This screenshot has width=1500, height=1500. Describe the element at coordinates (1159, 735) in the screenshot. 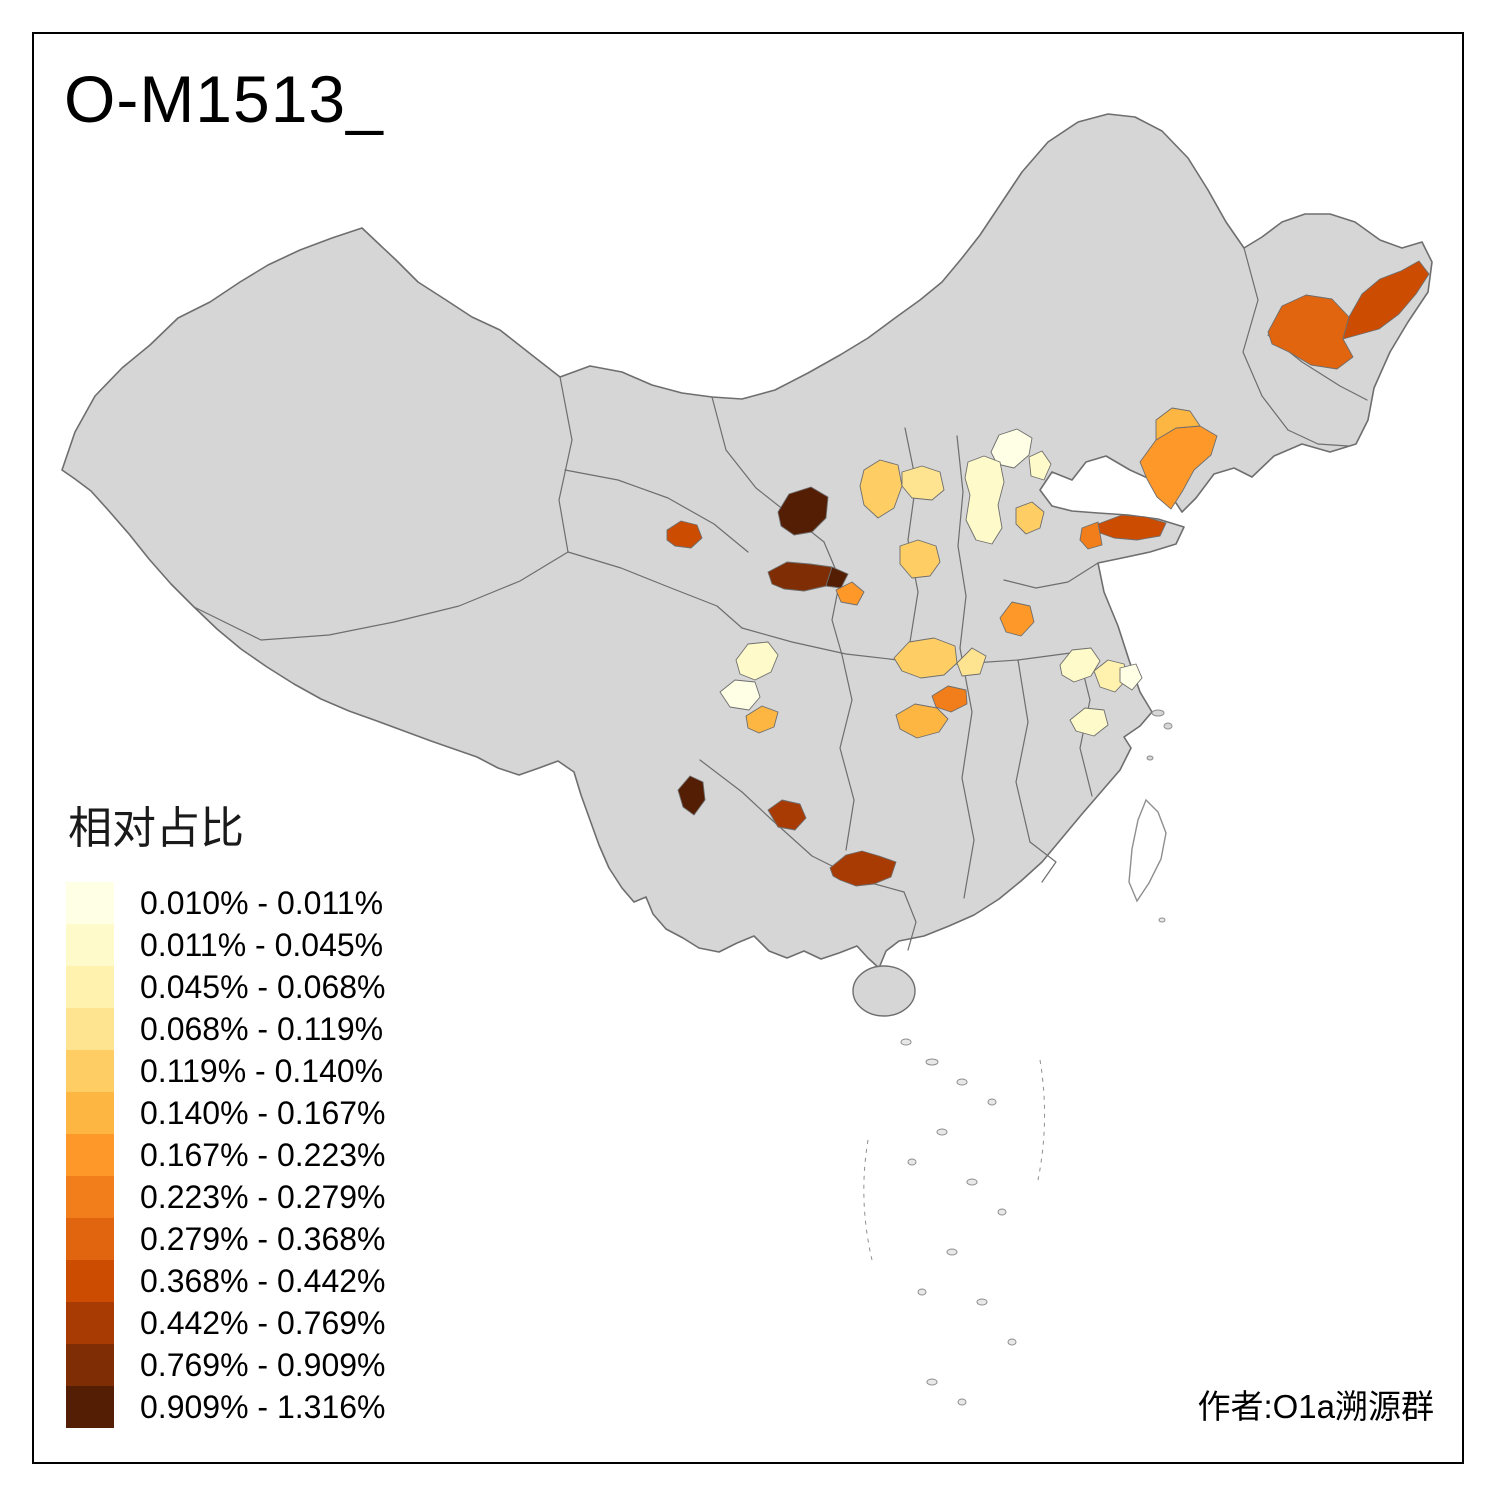

I see `zhoushan-islands` at that location.